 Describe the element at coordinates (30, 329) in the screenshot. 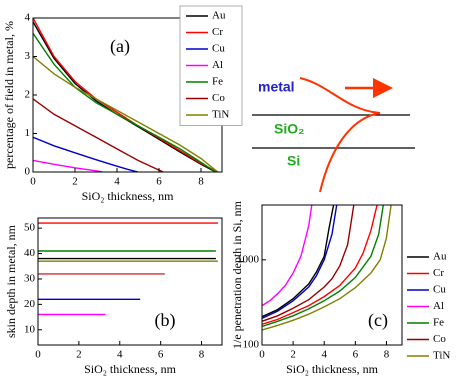

I see `y-tick-label: 10` at that location.